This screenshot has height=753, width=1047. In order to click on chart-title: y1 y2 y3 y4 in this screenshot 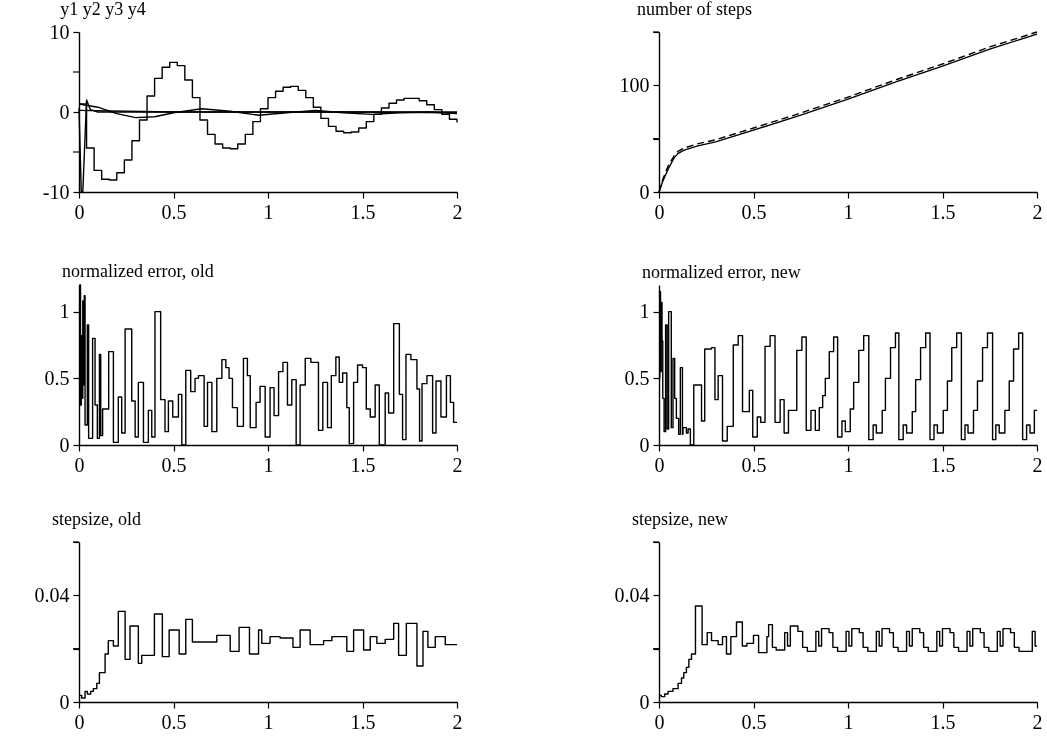, I will do `click(103, 9)`.